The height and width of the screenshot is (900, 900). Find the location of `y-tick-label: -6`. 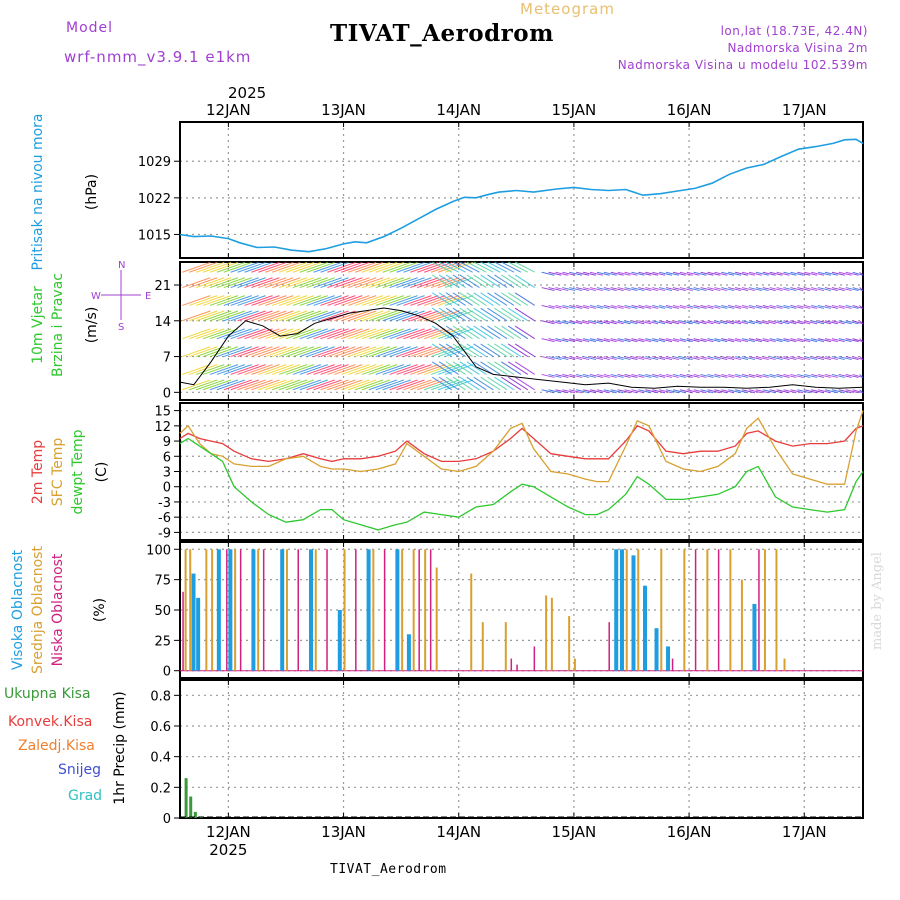

y-tick-label: -6 is located at coordinates (164, 518).